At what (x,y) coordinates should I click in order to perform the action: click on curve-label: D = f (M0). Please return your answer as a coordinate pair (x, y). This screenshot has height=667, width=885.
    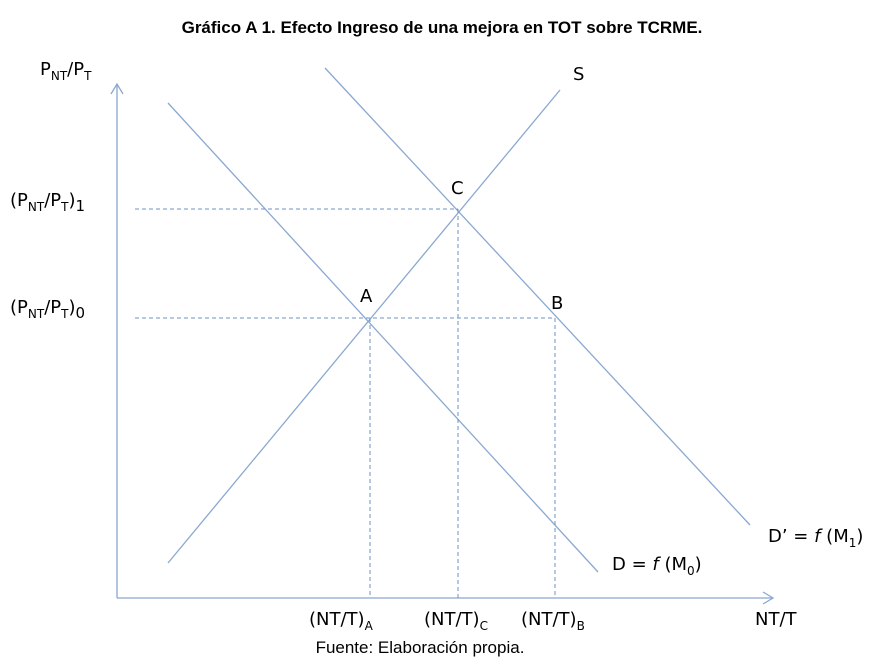
    Looking at the image, I should click on (657, 566).